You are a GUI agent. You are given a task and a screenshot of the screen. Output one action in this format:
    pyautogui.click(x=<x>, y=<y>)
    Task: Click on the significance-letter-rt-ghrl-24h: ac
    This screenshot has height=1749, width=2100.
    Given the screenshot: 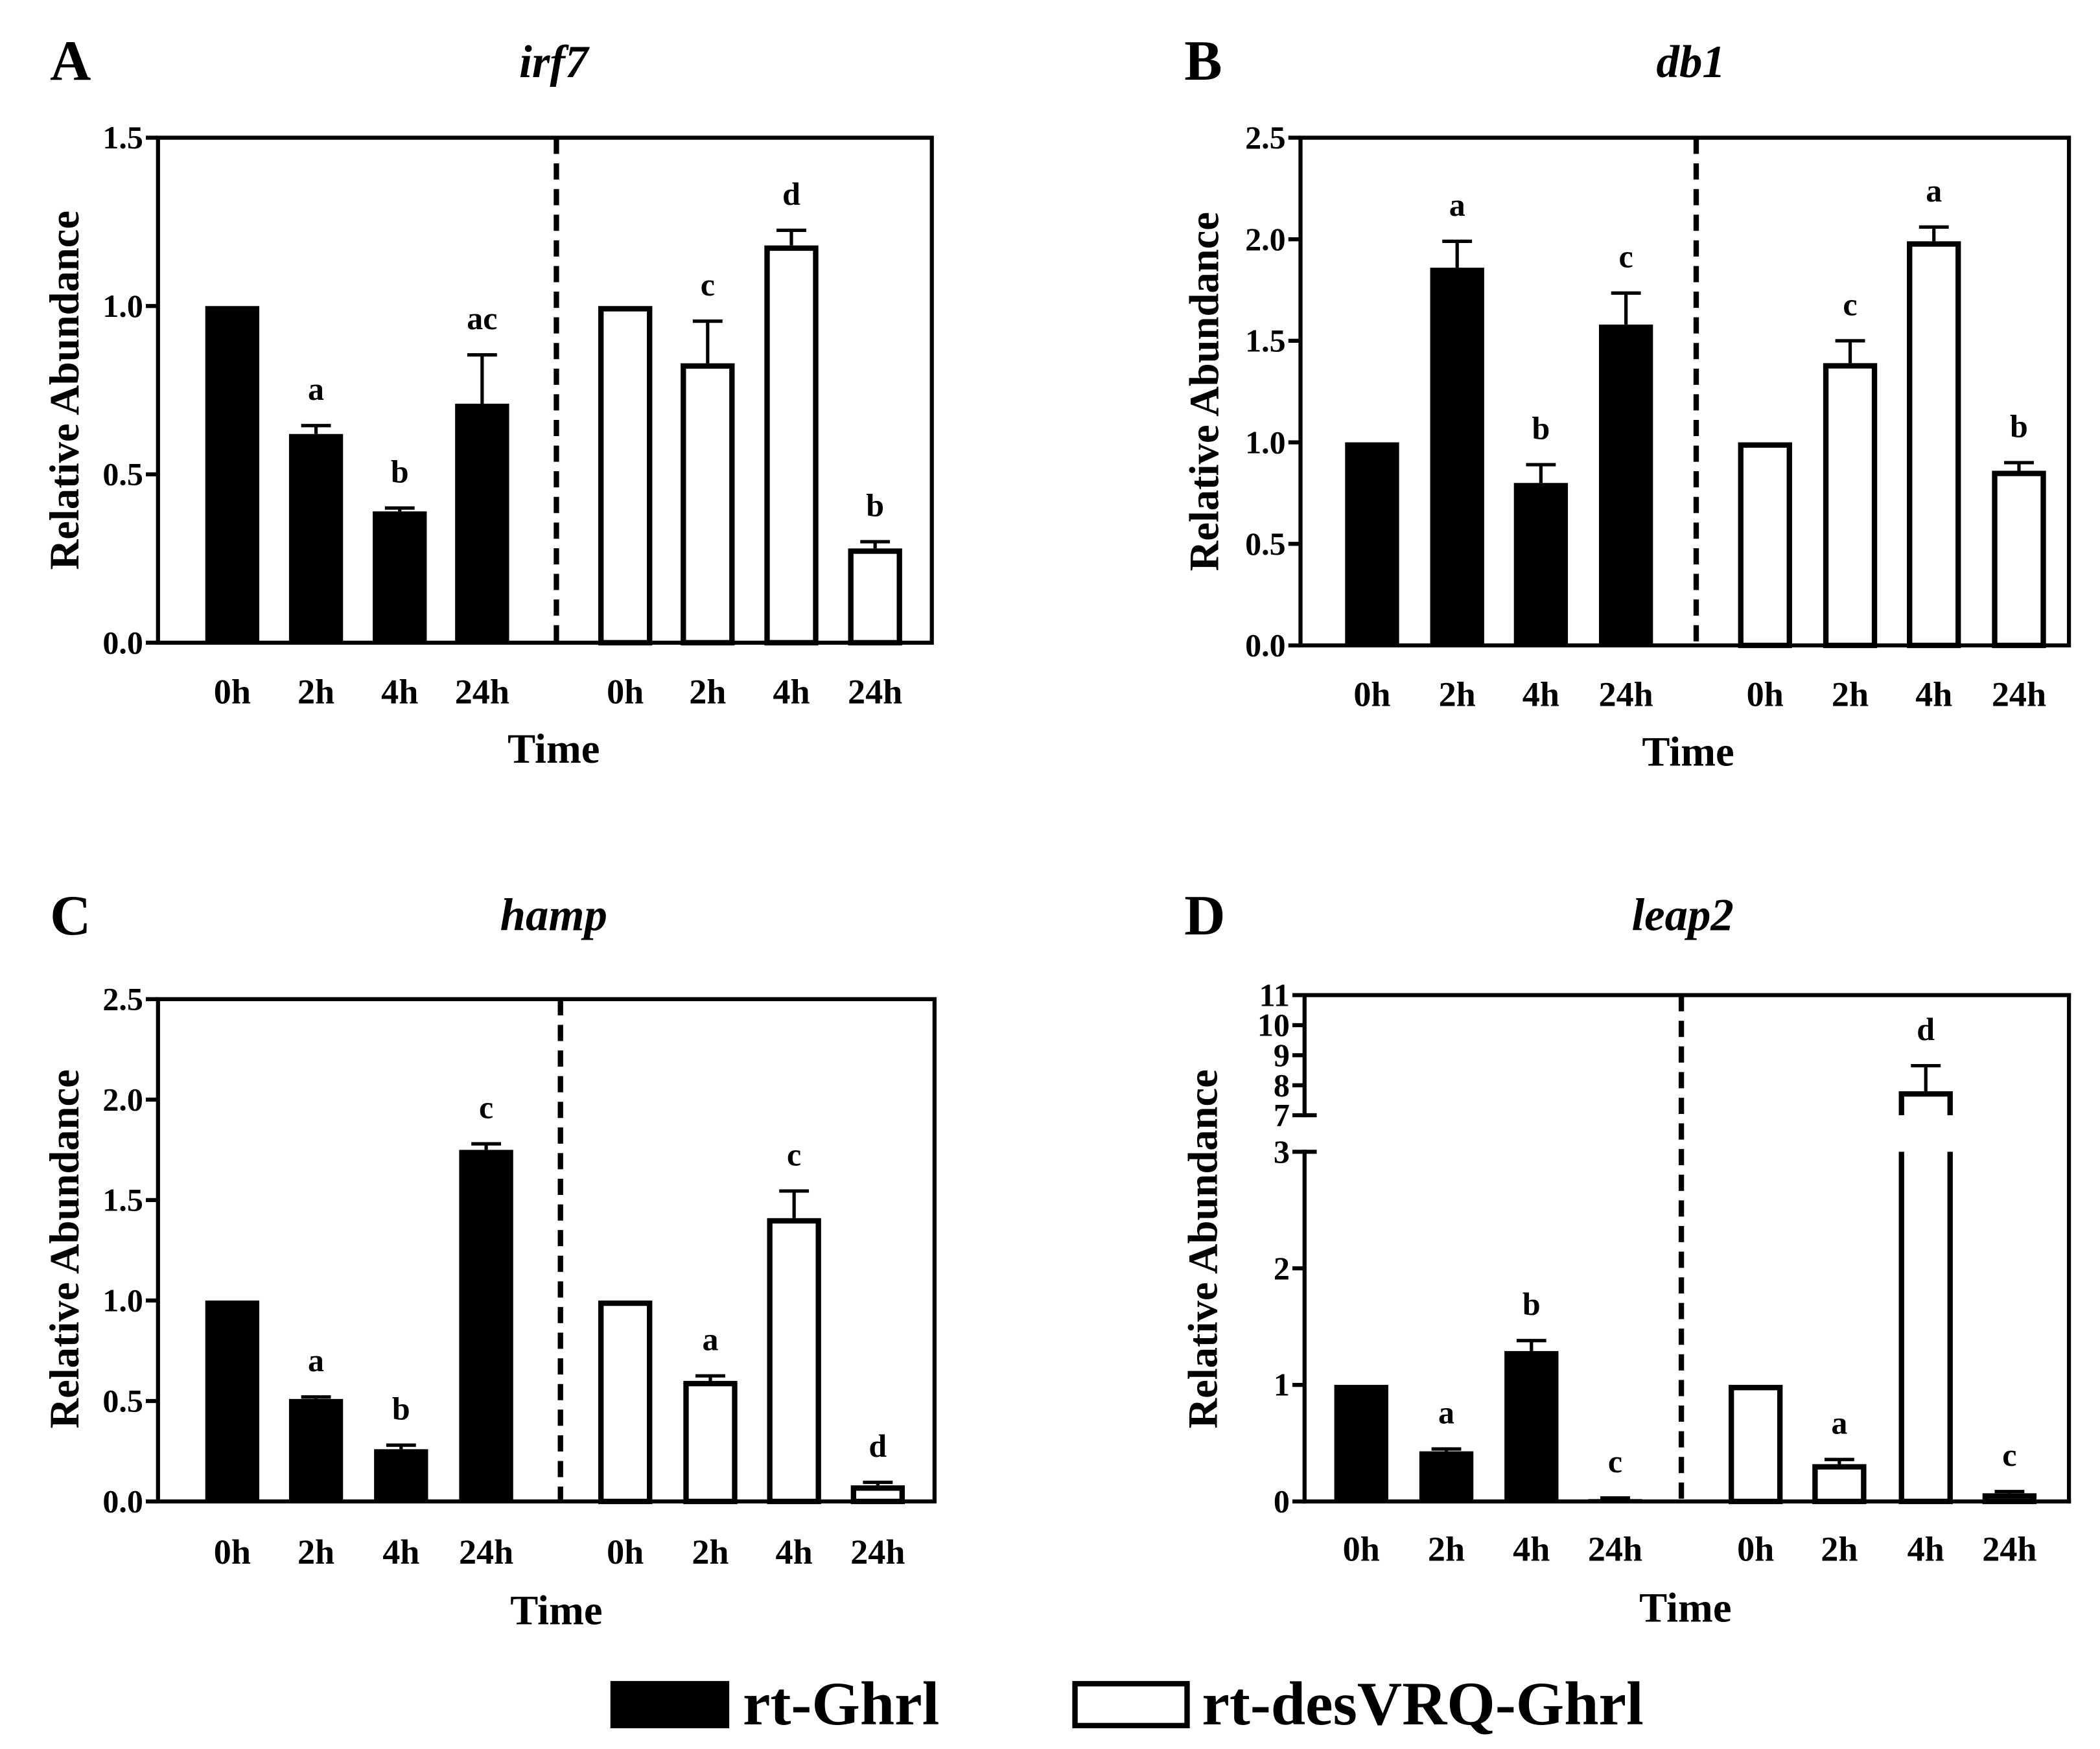 What is the action you would take?
    pyautogui.click(x=482, y=318)
    